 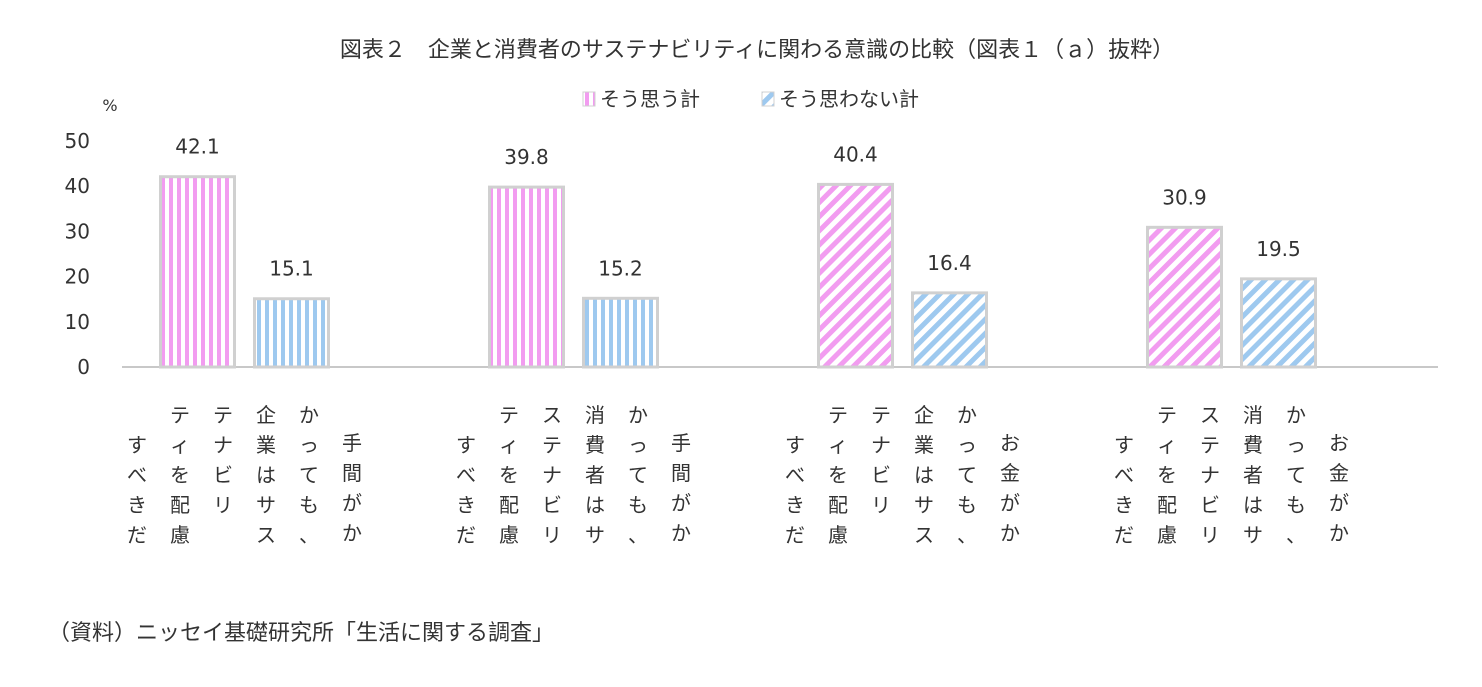 I want to click on category-label-char: も, so click(x=309, y=505).